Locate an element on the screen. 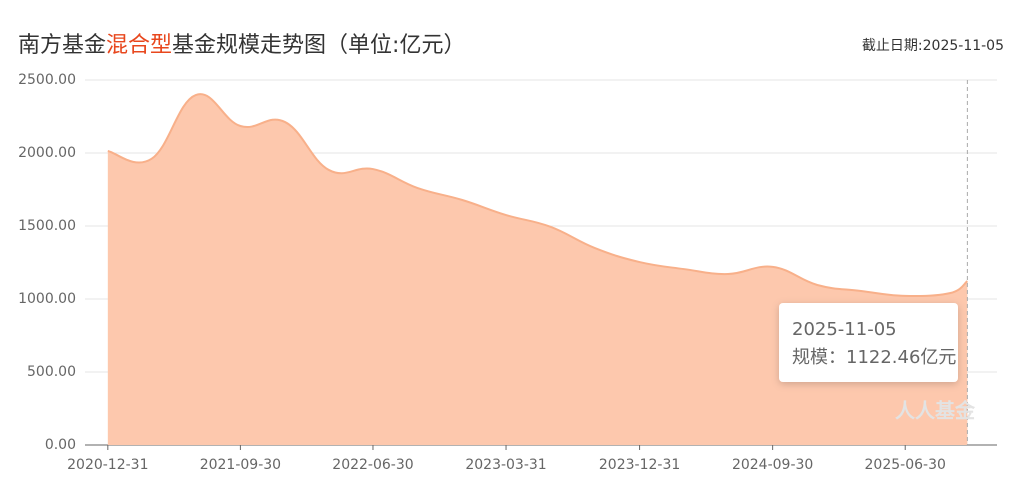 The width and height of the screenshot is (1024, 482). tooltip: 2025-11-05 规模：1122.46亿元 is located at coordinates (868, 342).